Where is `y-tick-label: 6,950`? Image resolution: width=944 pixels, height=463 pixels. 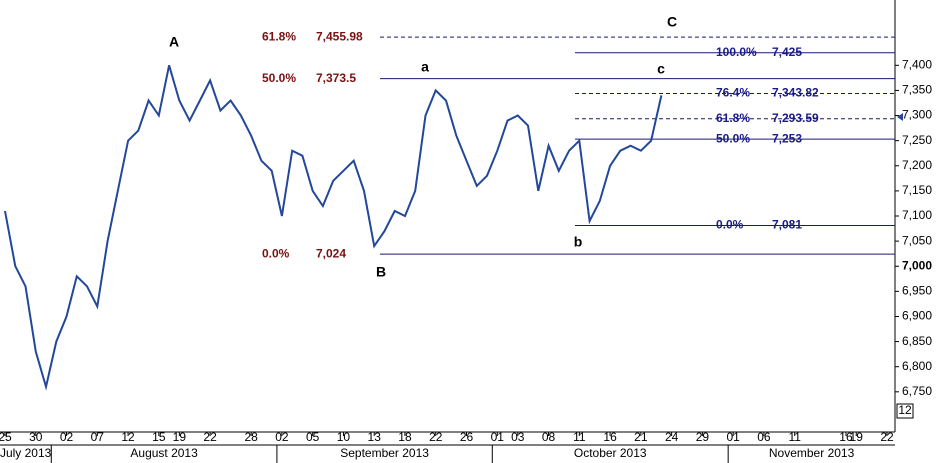 y-tick-label: 6,950 is located at coordinates (917, 291).